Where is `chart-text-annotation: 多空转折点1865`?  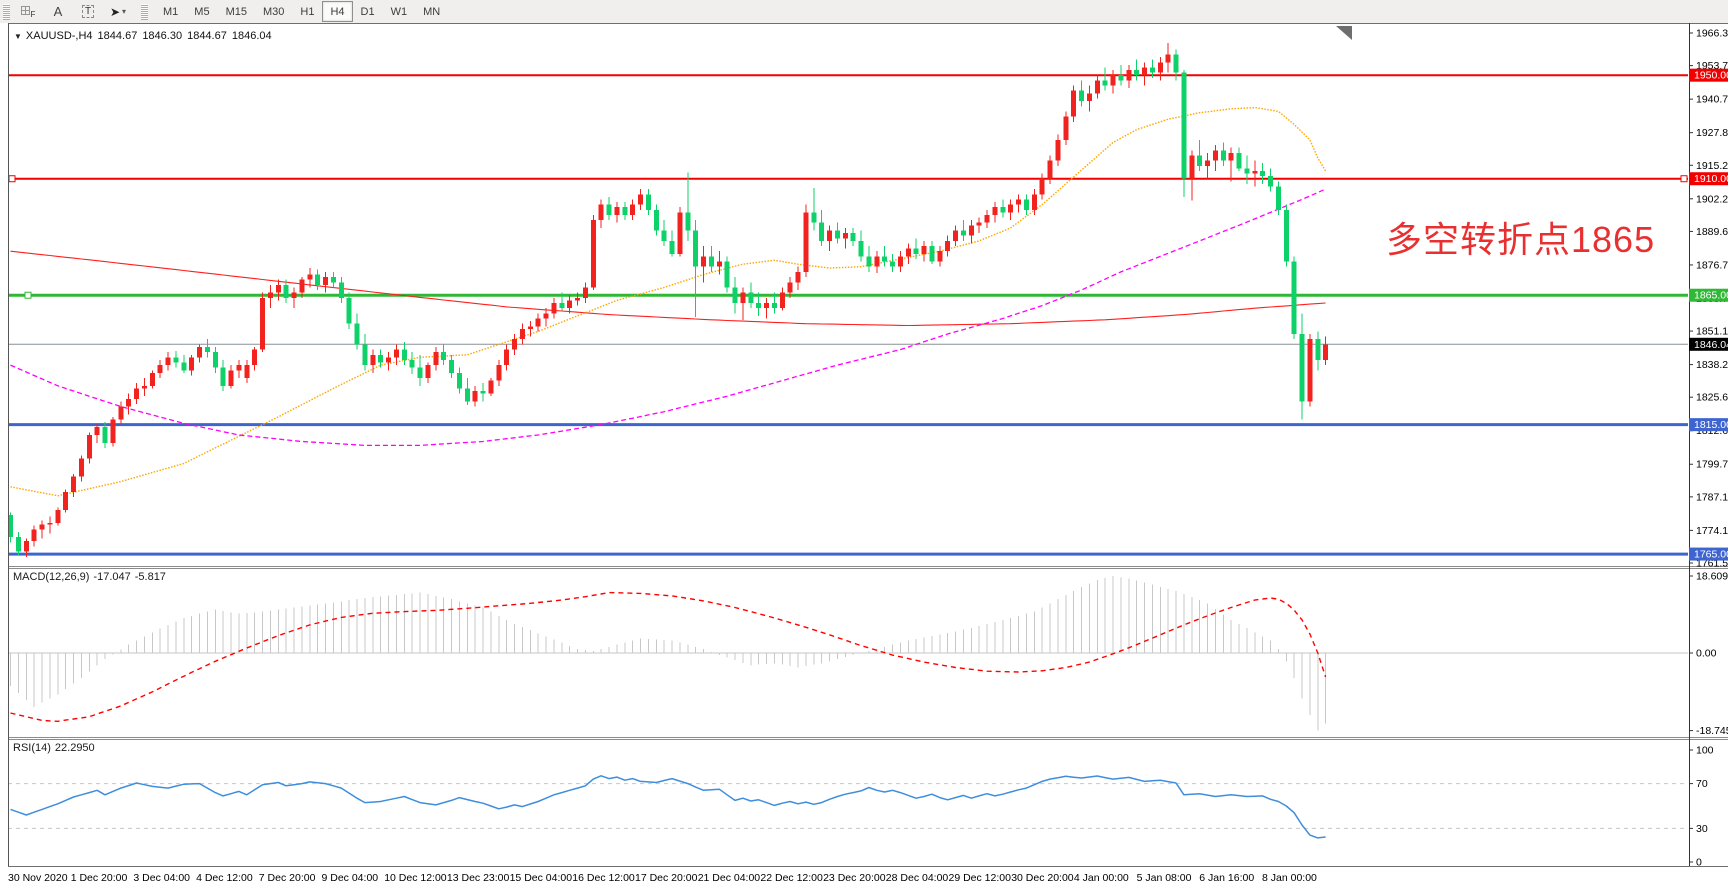 chart-text-annotation: 多空转折点1865 is located at coordinates (1521, 239).